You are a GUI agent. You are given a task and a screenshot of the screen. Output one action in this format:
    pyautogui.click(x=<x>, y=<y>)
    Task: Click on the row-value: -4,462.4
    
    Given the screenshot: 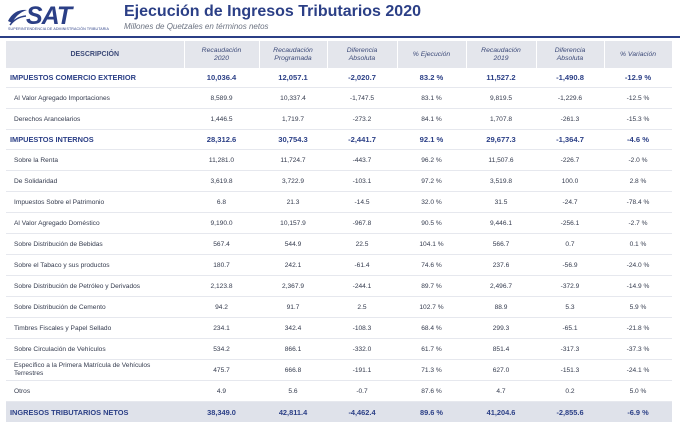 What is the action you would take?
    pyautogui.click(x=362, y=412)
    